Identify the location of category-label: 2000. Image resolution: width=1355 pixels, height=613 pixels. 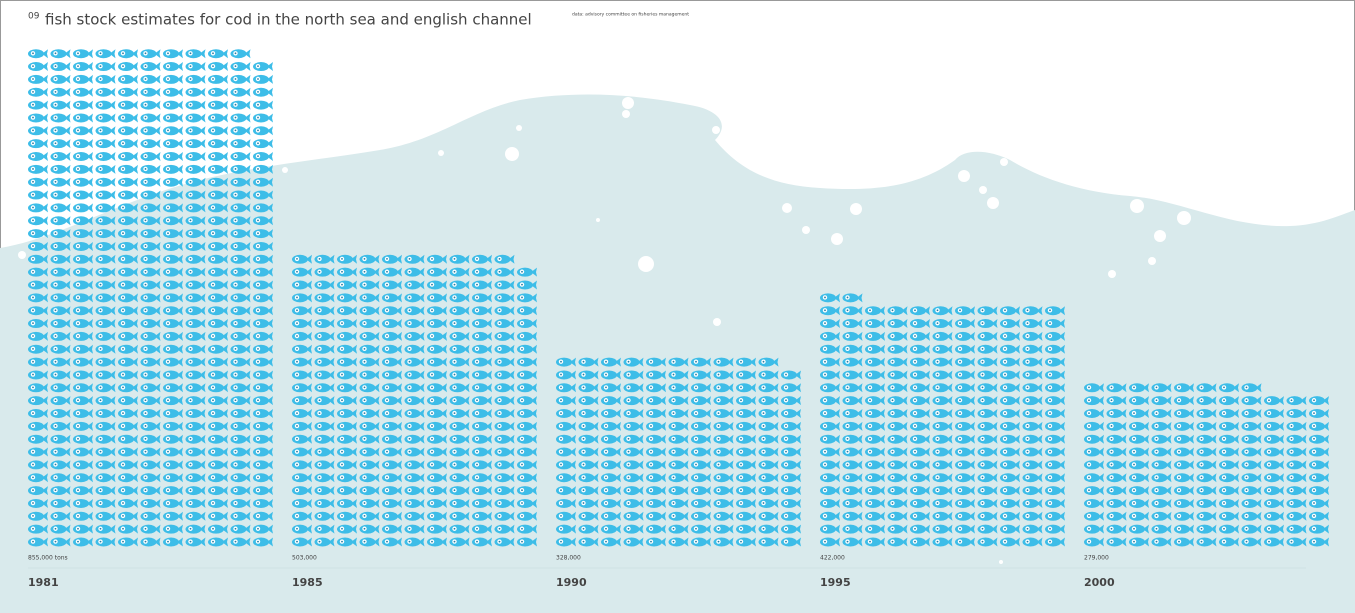
(1099, 582).